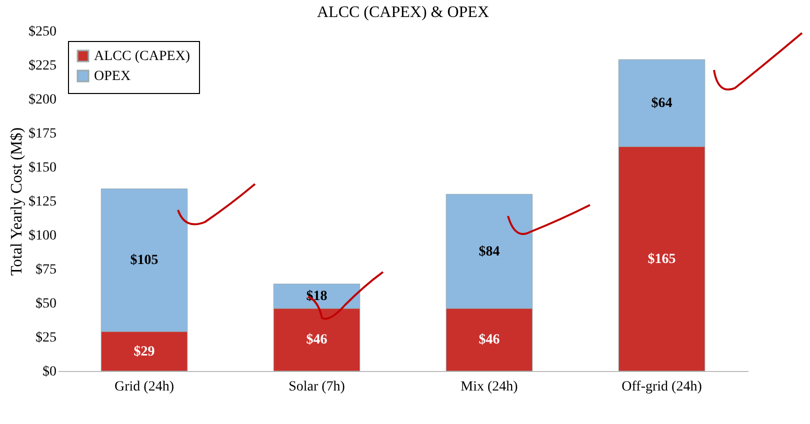 The image size is (810, 424). I want to click on y-tick-label: $50, so click(46, 304).